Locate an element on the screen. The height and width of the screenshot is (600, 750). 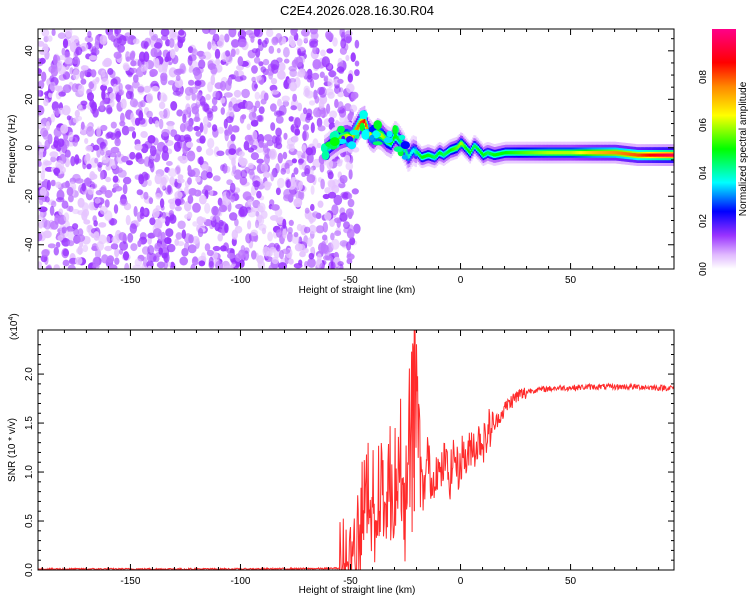
chart-title: C2E4.2026.028.16.30.R04 is located at coordinates (357, 10).